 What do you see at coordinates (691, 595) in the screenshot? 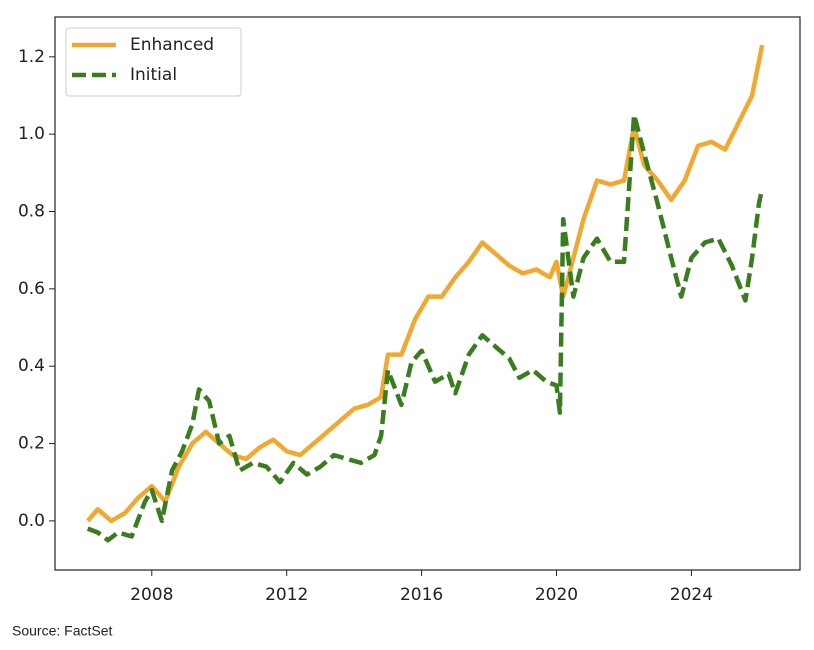
I see `x-tick-label: 2024` at bounding box center [691, 595].